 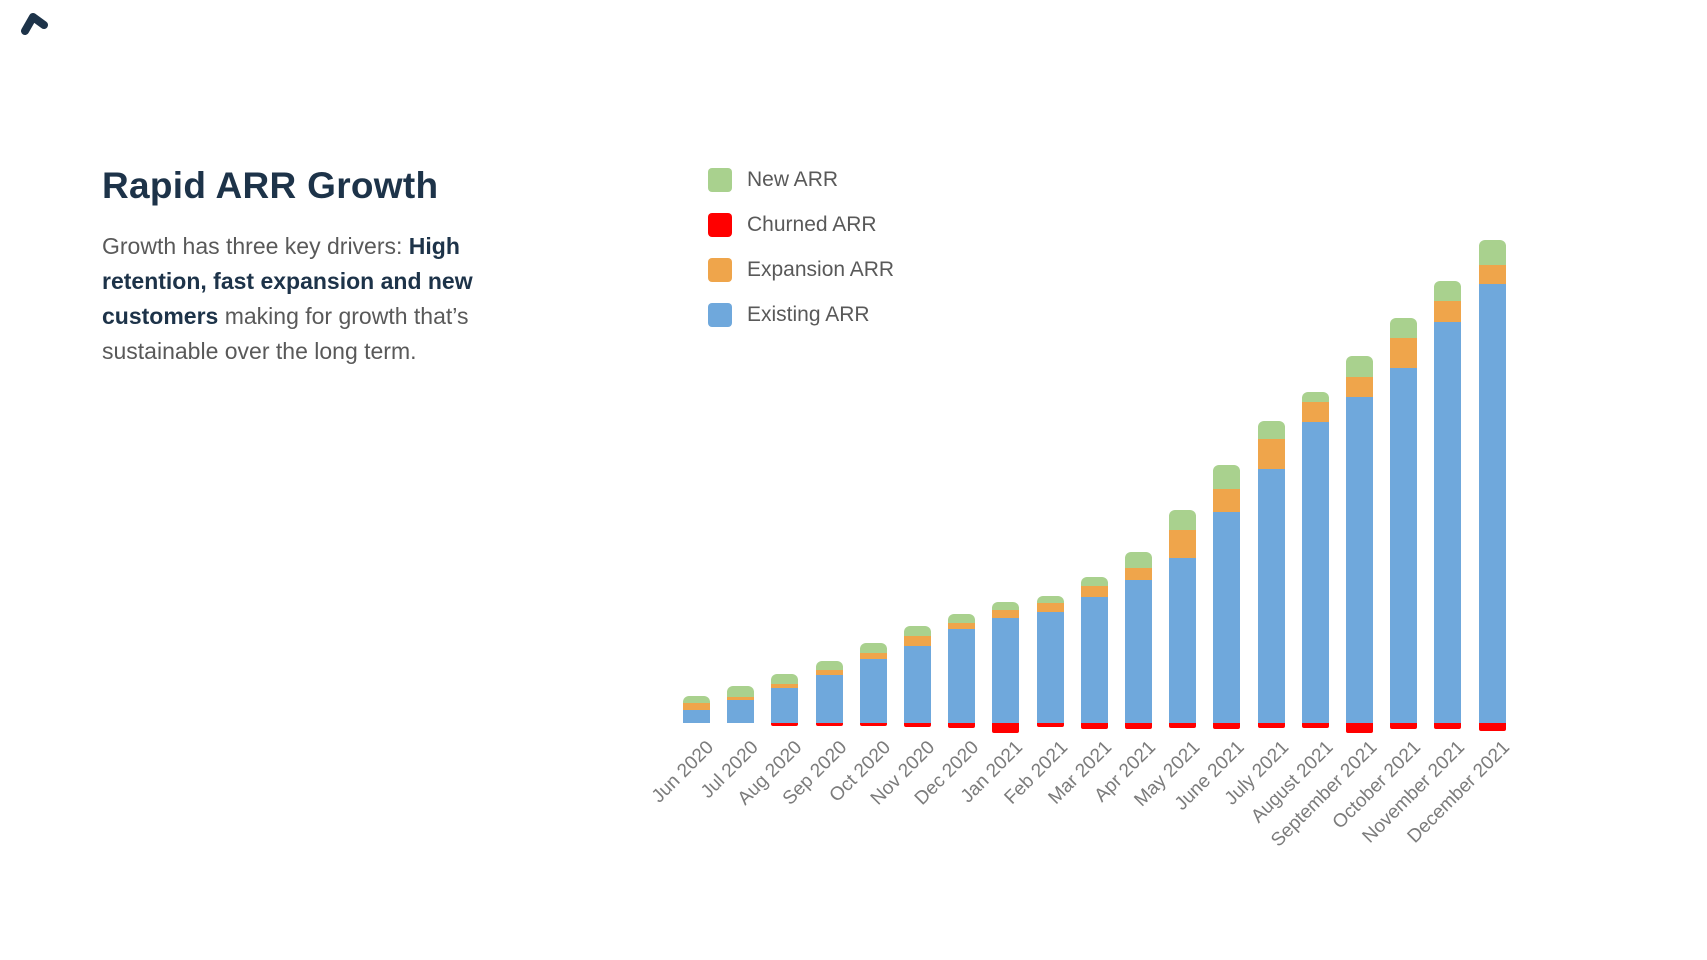 I want to click on legend-item-new-arr: New ARR, so click(x=801, y=180).